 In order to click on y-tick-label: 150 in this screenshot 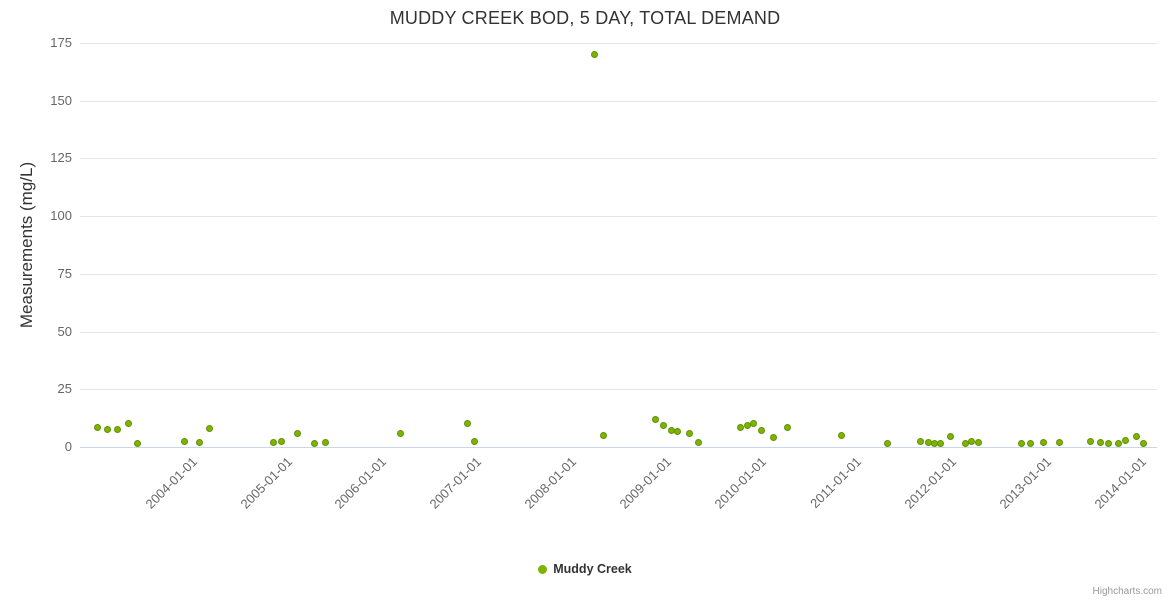, I will do `click(61, 100)`.